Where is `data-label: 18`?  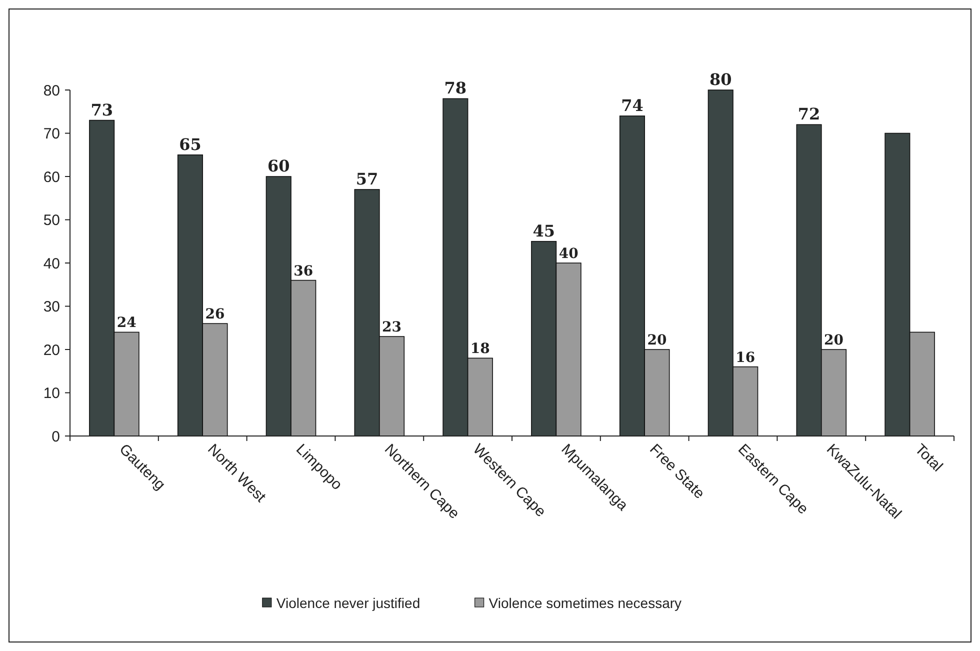 data-label: 18 is located at coordinates (480, 349).